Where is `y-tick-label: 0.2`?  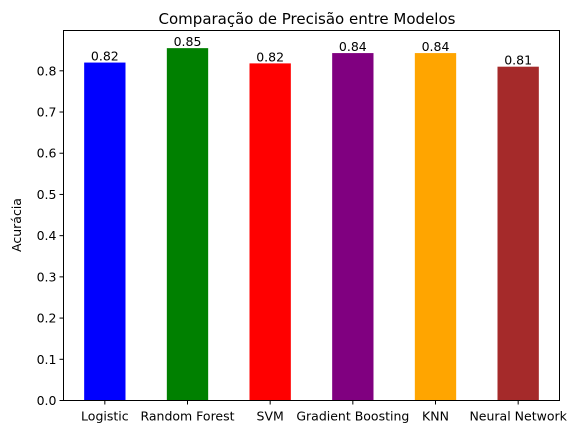
y-tick-label: 0.2 is located at coordinates (47, 318).